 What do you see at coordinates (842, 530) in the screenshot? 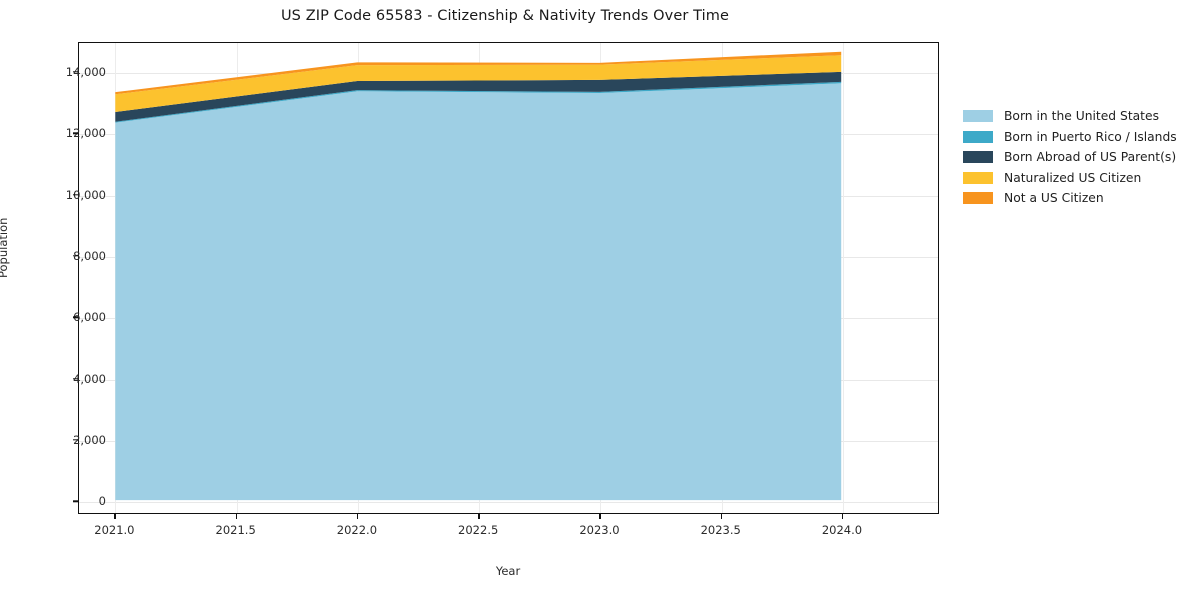
I see `x-axis-tick-label: 2024.0` at bounding box center [842, 530].